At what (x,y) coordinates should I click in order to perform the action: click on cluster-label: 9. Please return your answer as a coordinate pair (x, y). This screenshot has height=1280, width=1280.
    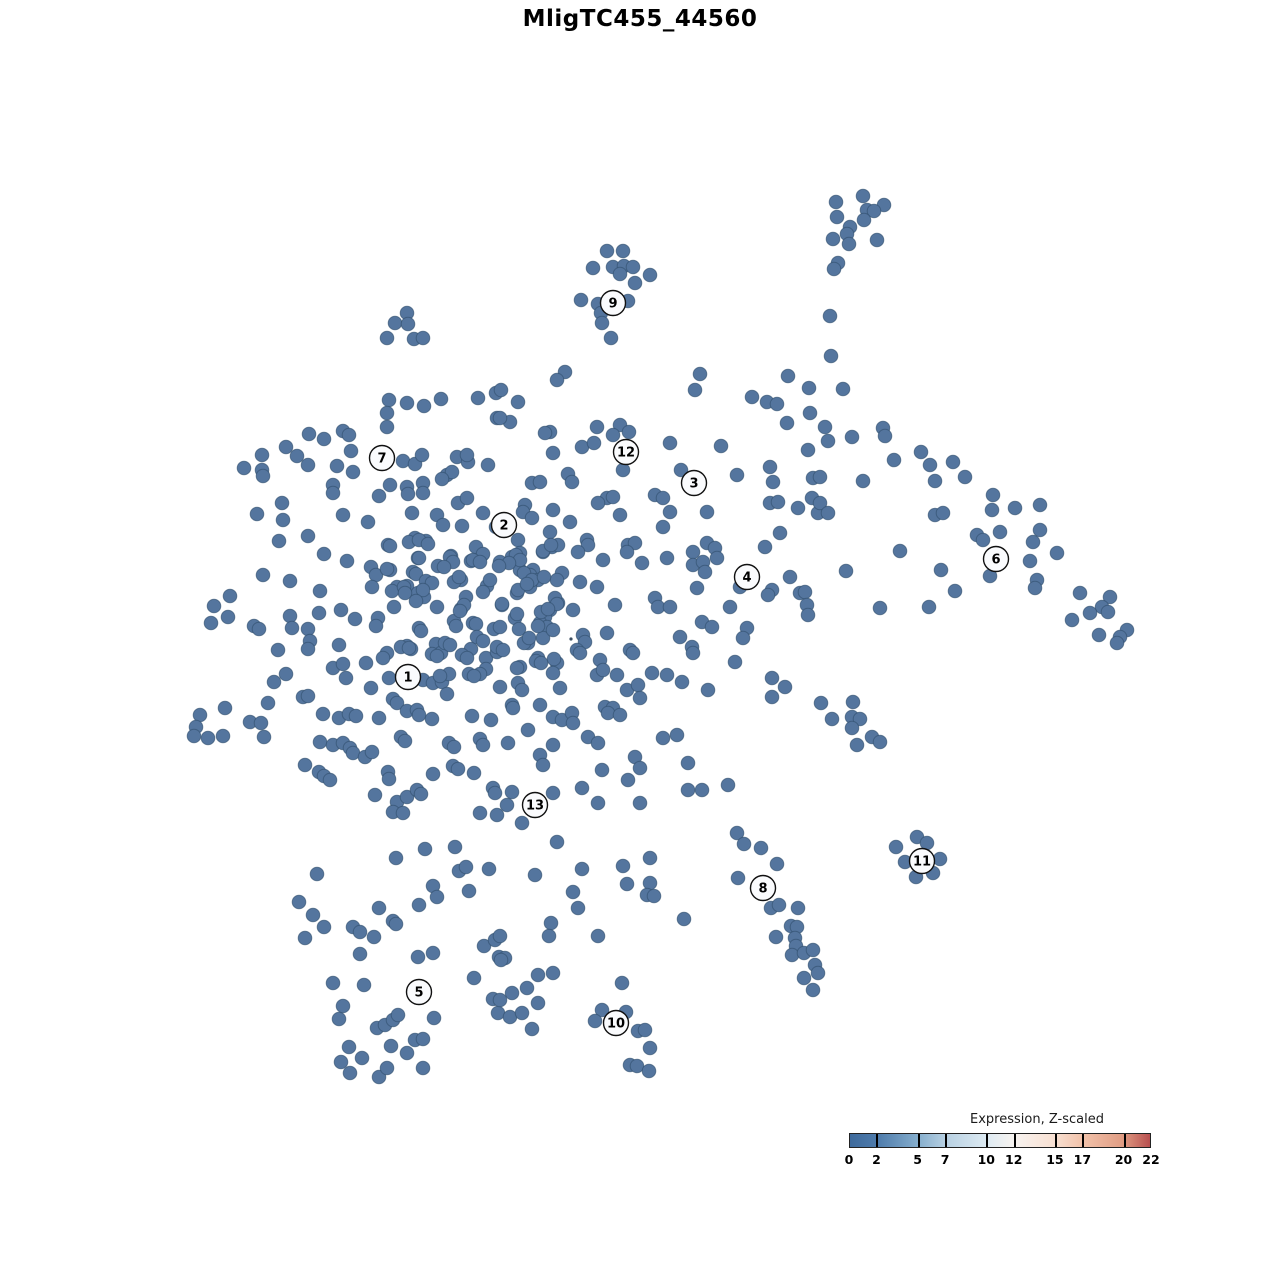
    Looking at the image, I should click on (613, 303).